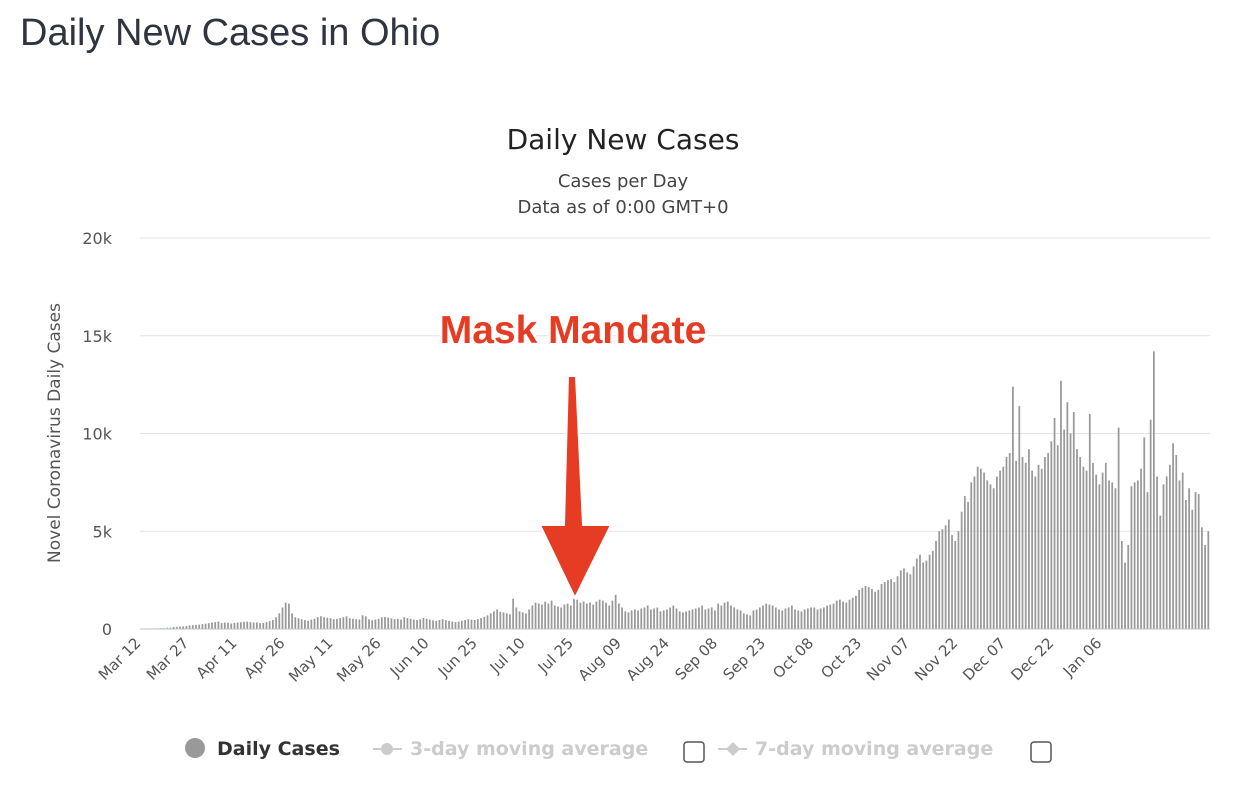  I want to click on legend-item-daily-cases: Daily Cases, so click(262, 749).